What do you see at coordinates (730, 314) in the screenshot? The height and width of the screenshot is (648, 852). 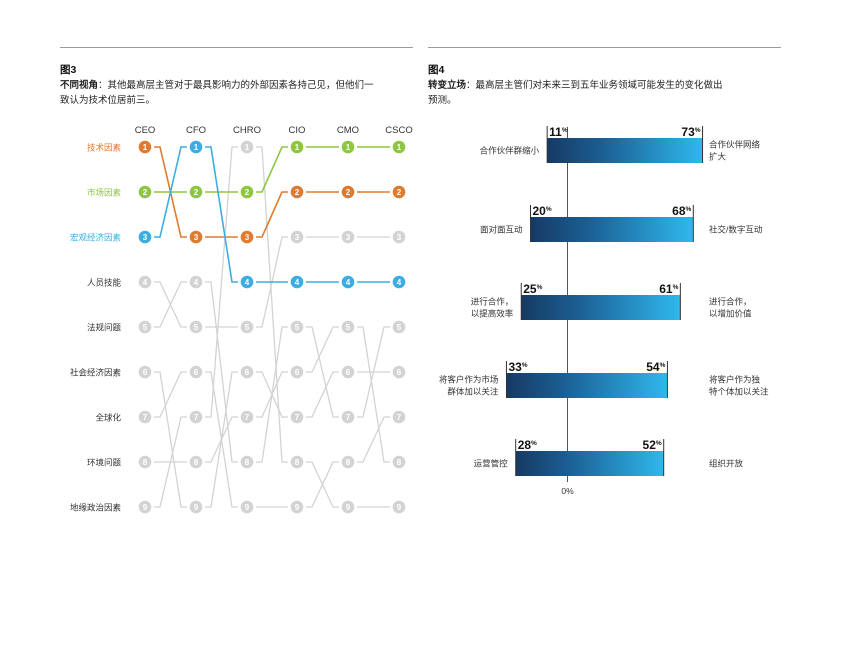 I see `right-category-label: 以增加价值` at bounding box center [730, 314].